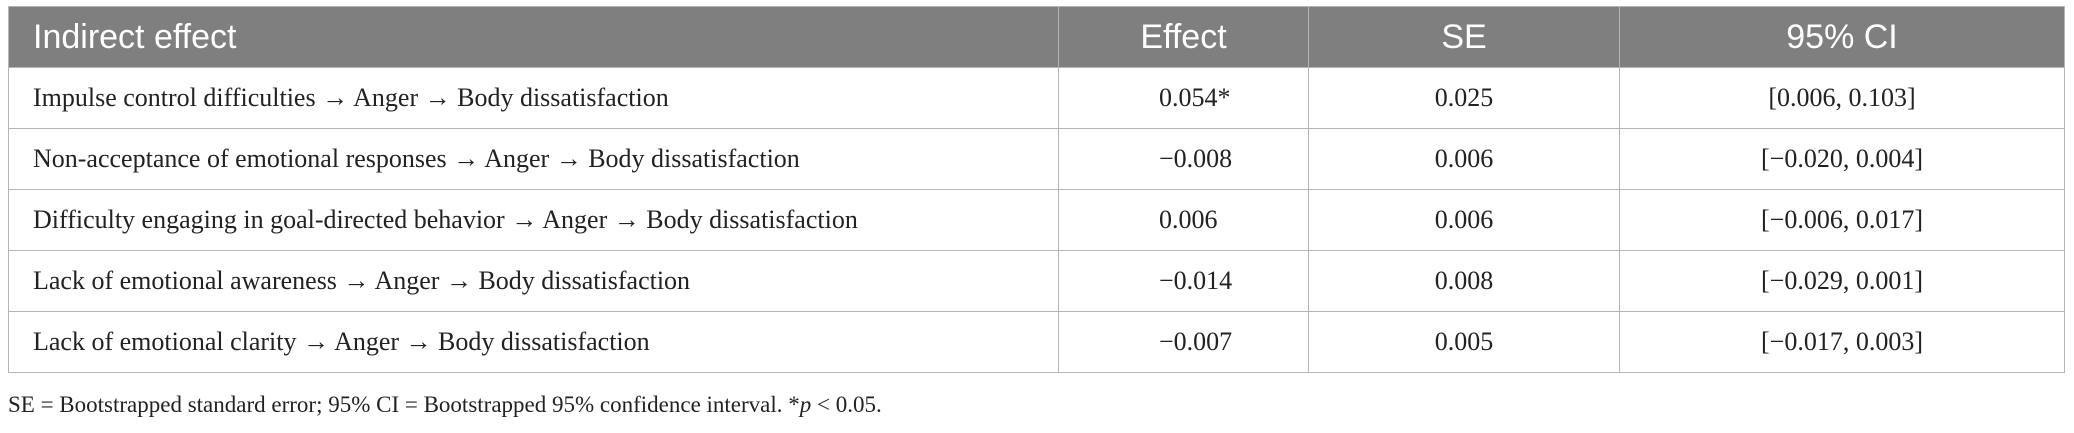 Image resolution: width=2074 pixels, height=433 pixels. I want to click on header-se: SE, so click(1464, 37).